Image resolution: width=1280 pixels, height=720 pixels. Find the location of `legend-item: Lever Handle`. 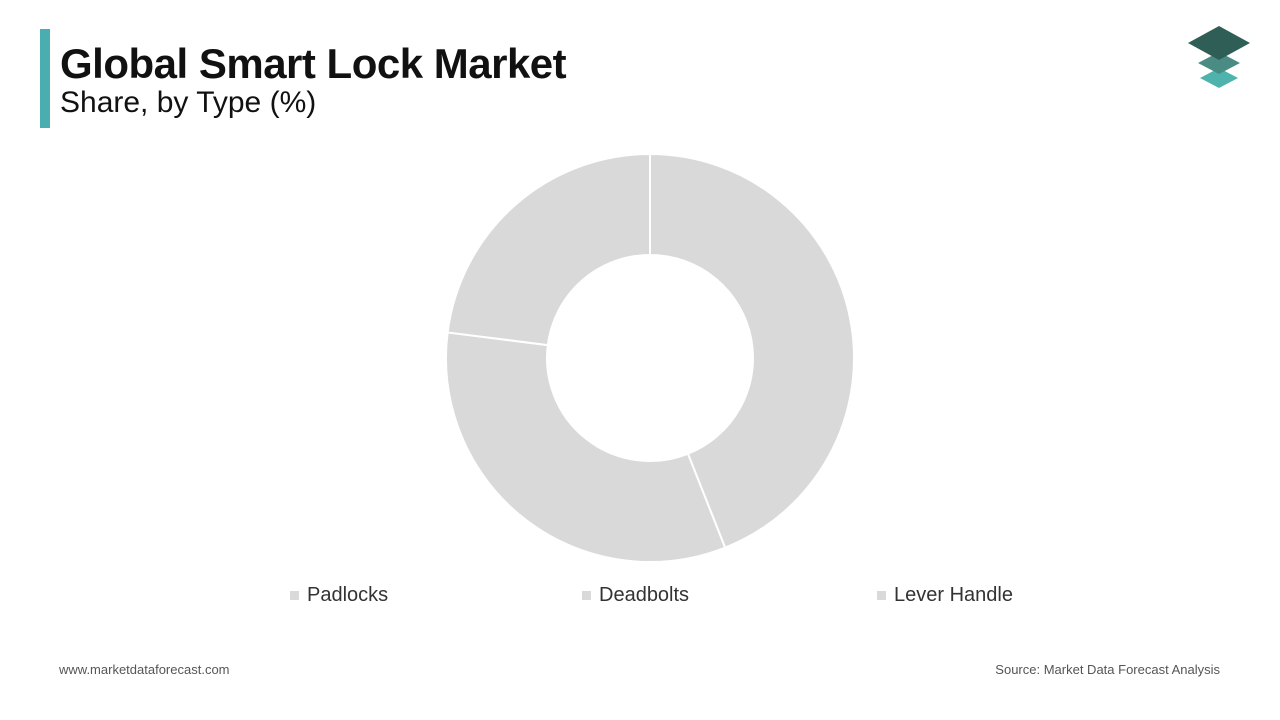

legend-item: Lever Handle is located at coordinates (945, 595).